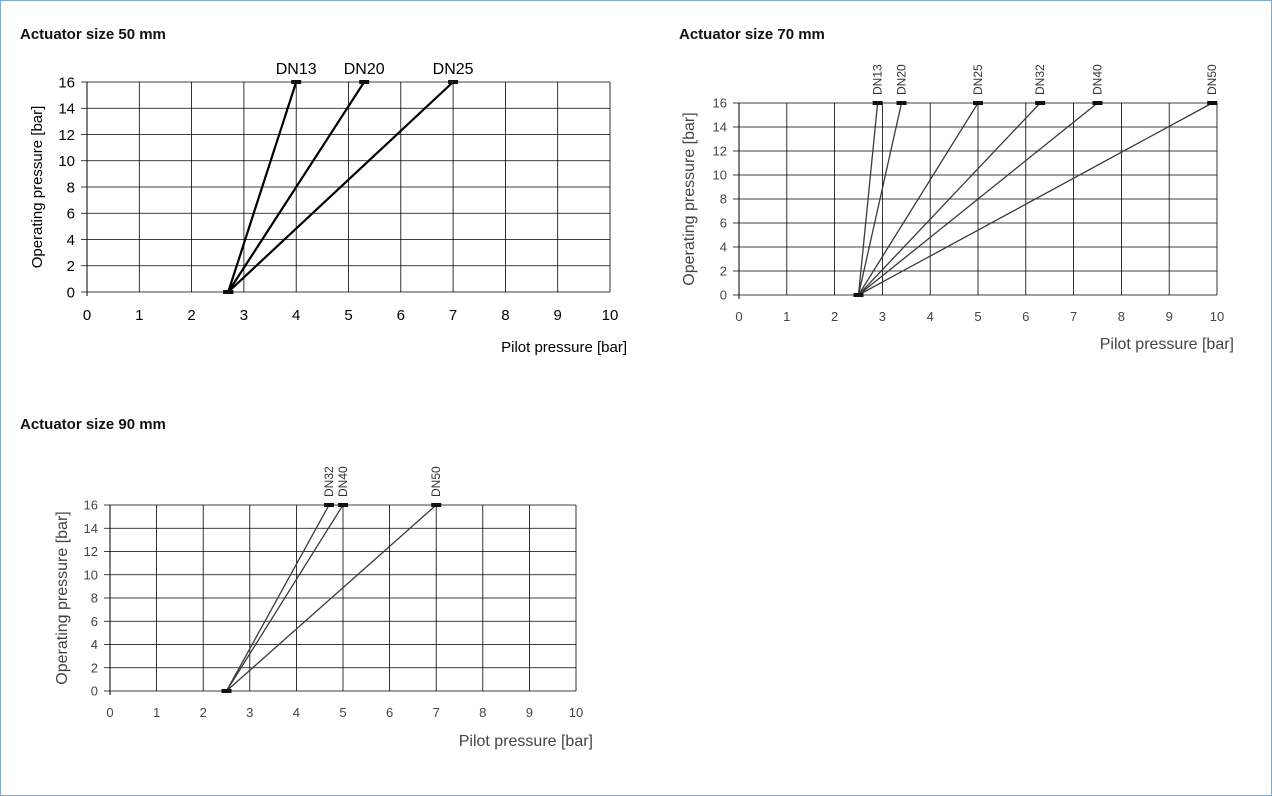  Describe the element at coordinates (93, 34) in the screenshot. I see `chart-title-50mm: Actuator size 50 mm` at that location.